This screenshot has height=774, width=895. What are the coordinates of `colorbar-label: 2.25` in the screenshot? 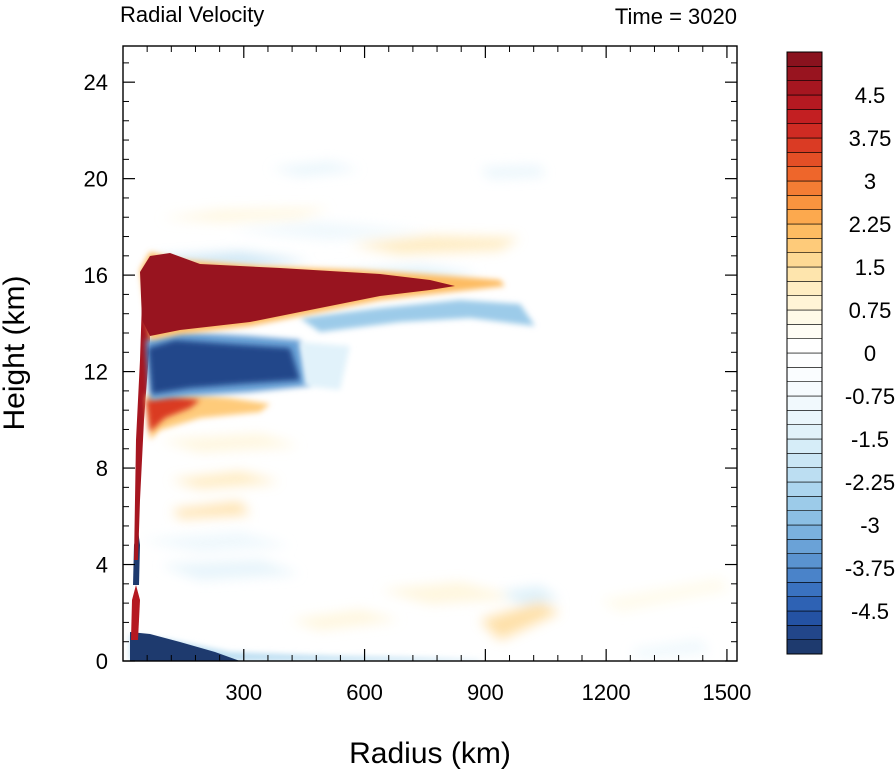 It's located at (870, 224).